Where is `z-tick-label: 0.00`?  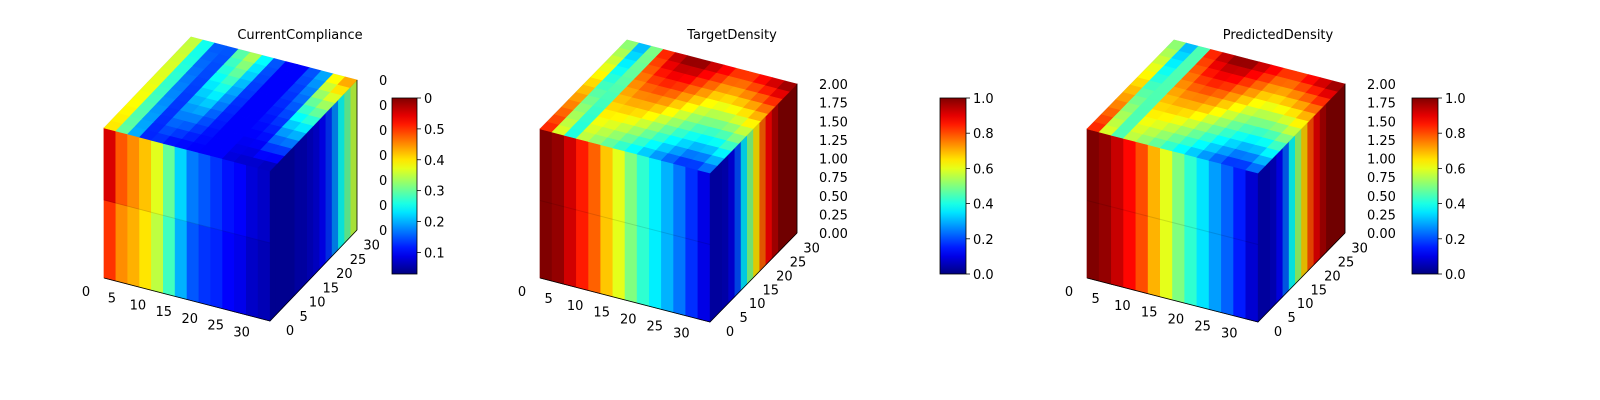
z-tick-label: 0.00 is located at coordinates (833, 234).